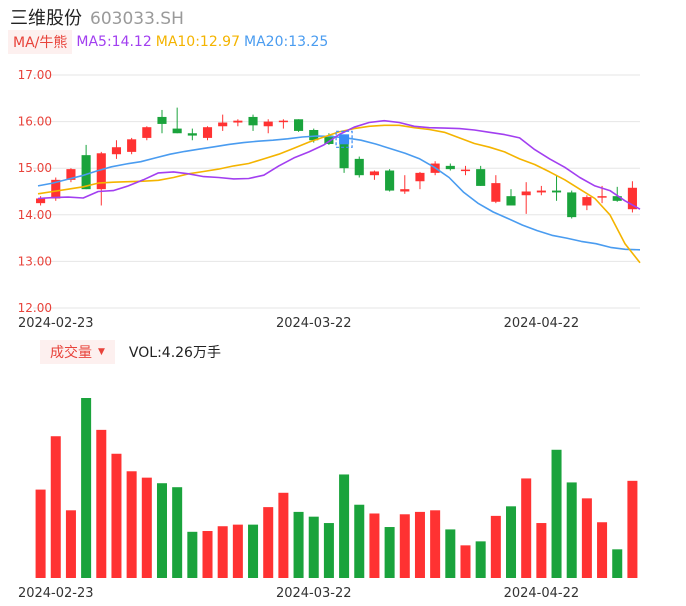  I want to click on stock-title: 三维股份 603033.SH, so click(97, 16).